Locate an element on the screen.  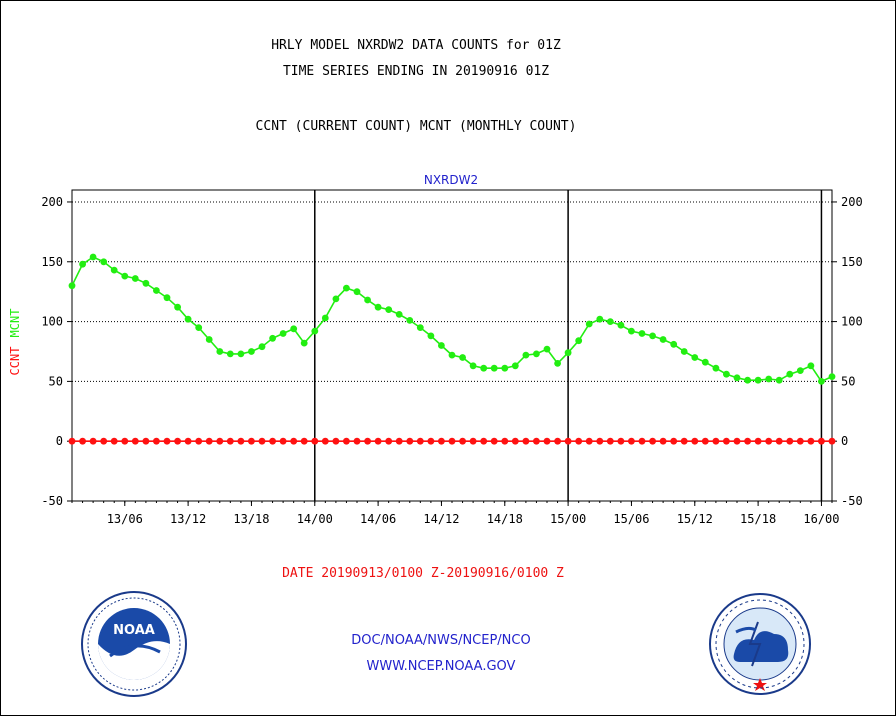
org-path-text: DOC/NOAA/NWS/NCEP/NCO is located at coordinates (441, 640).